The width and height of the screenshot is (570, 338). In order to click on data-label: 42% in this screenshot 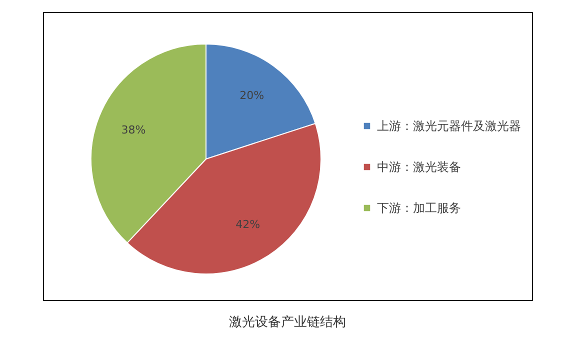, I will do `click(248, 224)`.